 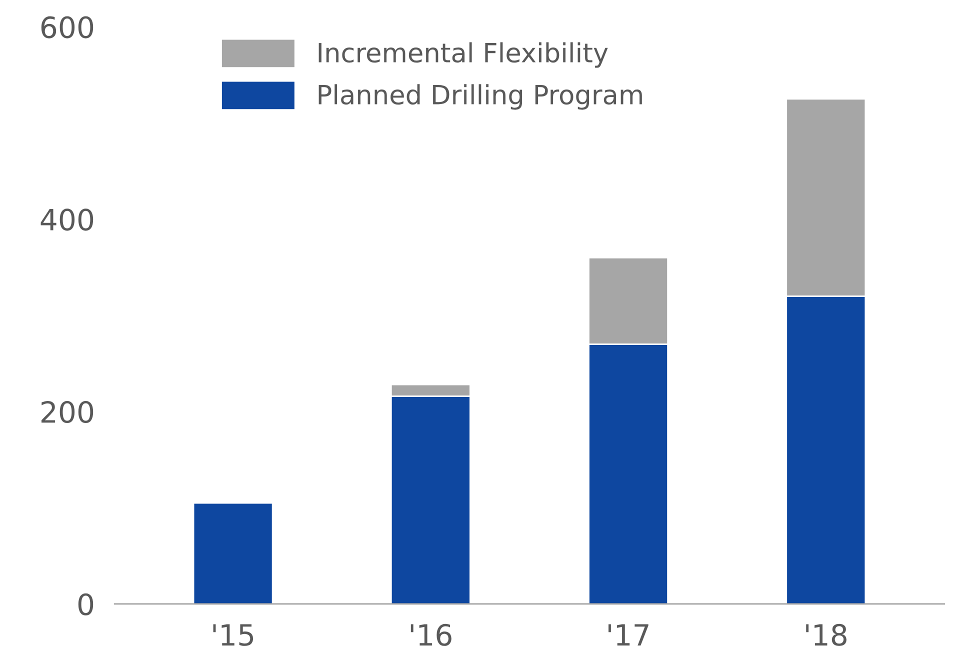 I want to click on y-tick-label: 600, so click(x=67, y=27).